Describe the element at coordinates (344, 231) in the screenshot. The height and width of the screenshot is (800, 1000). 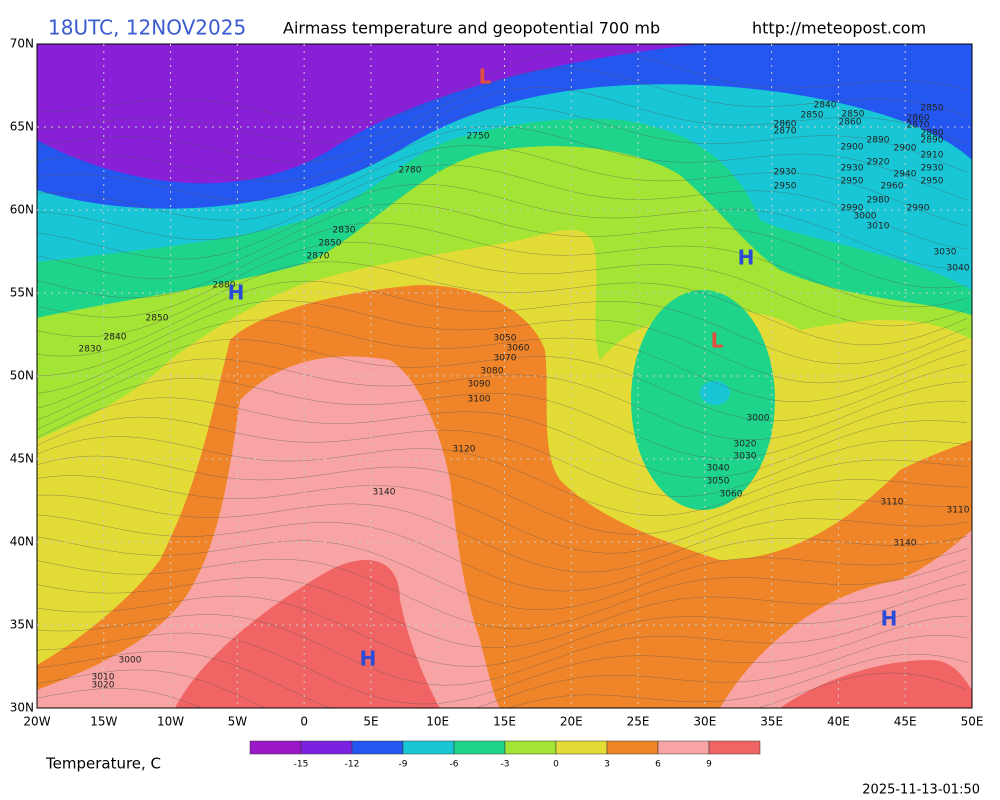
I see `contour-label: 2830` at that location.